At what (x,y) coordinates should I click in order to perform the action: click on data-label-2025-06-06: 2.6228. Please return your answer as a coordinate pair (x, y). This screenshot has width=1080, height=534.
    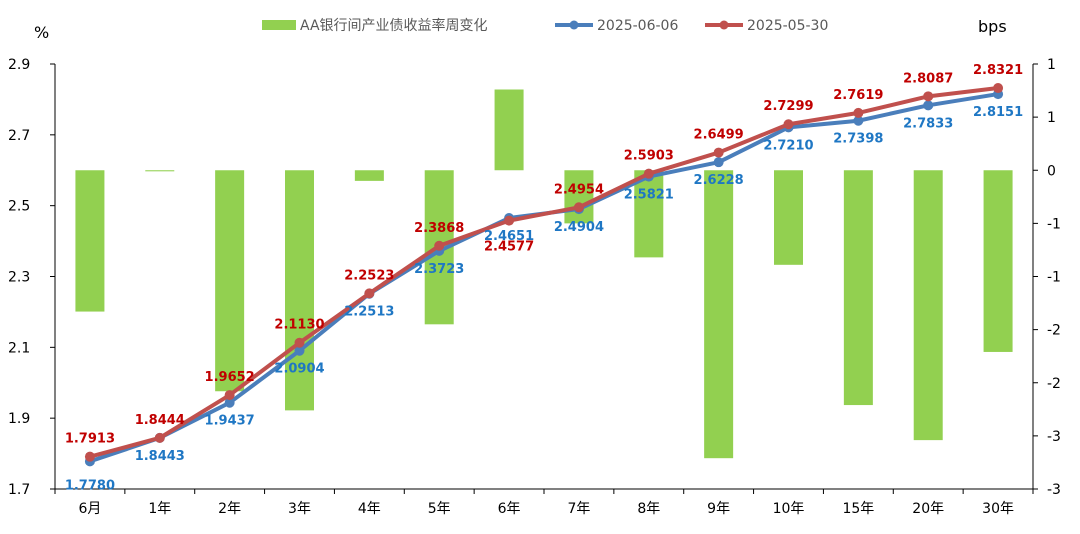
    Looking at the image, I should click on (719, 180).